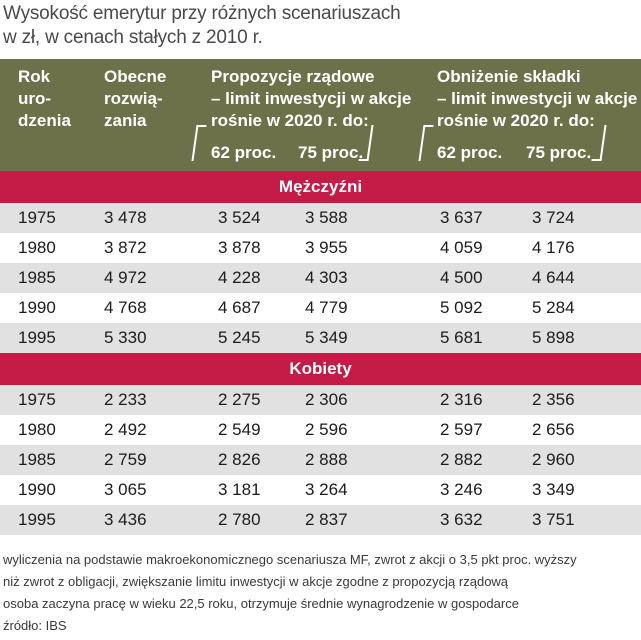  I want to click on cell-cut-75: 3 349, so click(553, 489).